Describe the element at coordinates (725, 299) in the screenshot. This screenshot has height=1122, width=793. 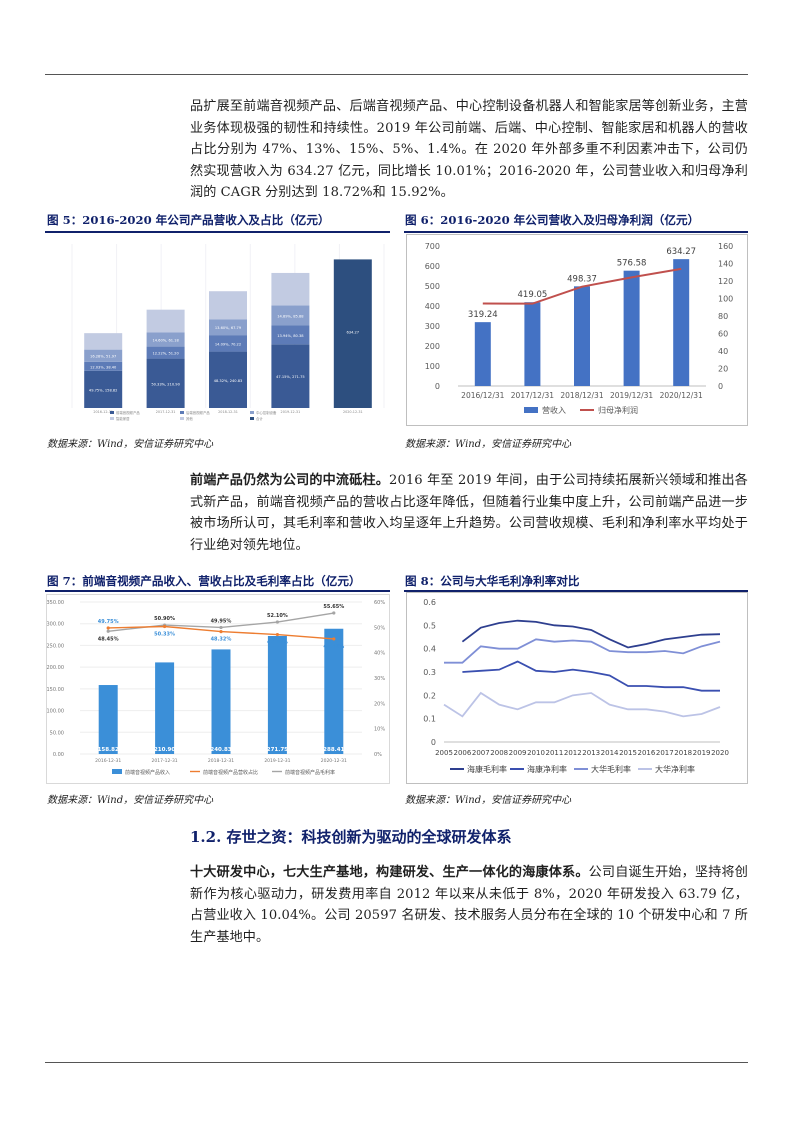
I see `fig6-y2-tick-label: 100` at that location.